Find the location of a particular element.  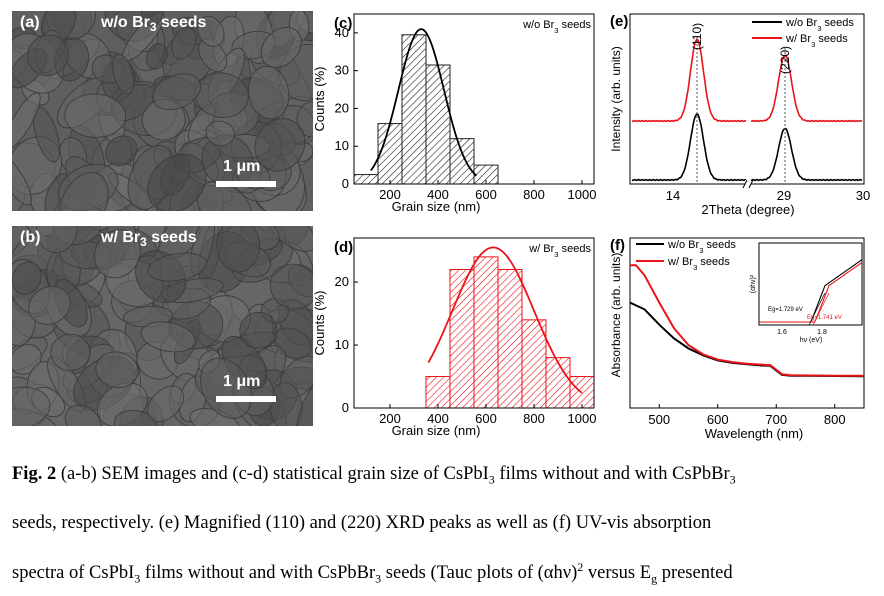

x-axis-label: Wavelength (nm) is located at coordinates (754, 433).